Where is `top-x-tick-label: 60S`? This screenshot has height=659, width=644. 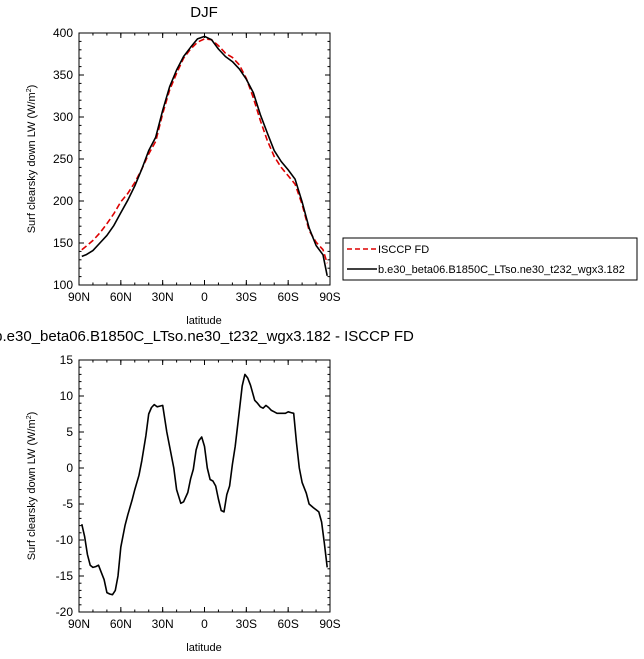 top-x-tick-label: 60S is located at coordinates (287, 297).